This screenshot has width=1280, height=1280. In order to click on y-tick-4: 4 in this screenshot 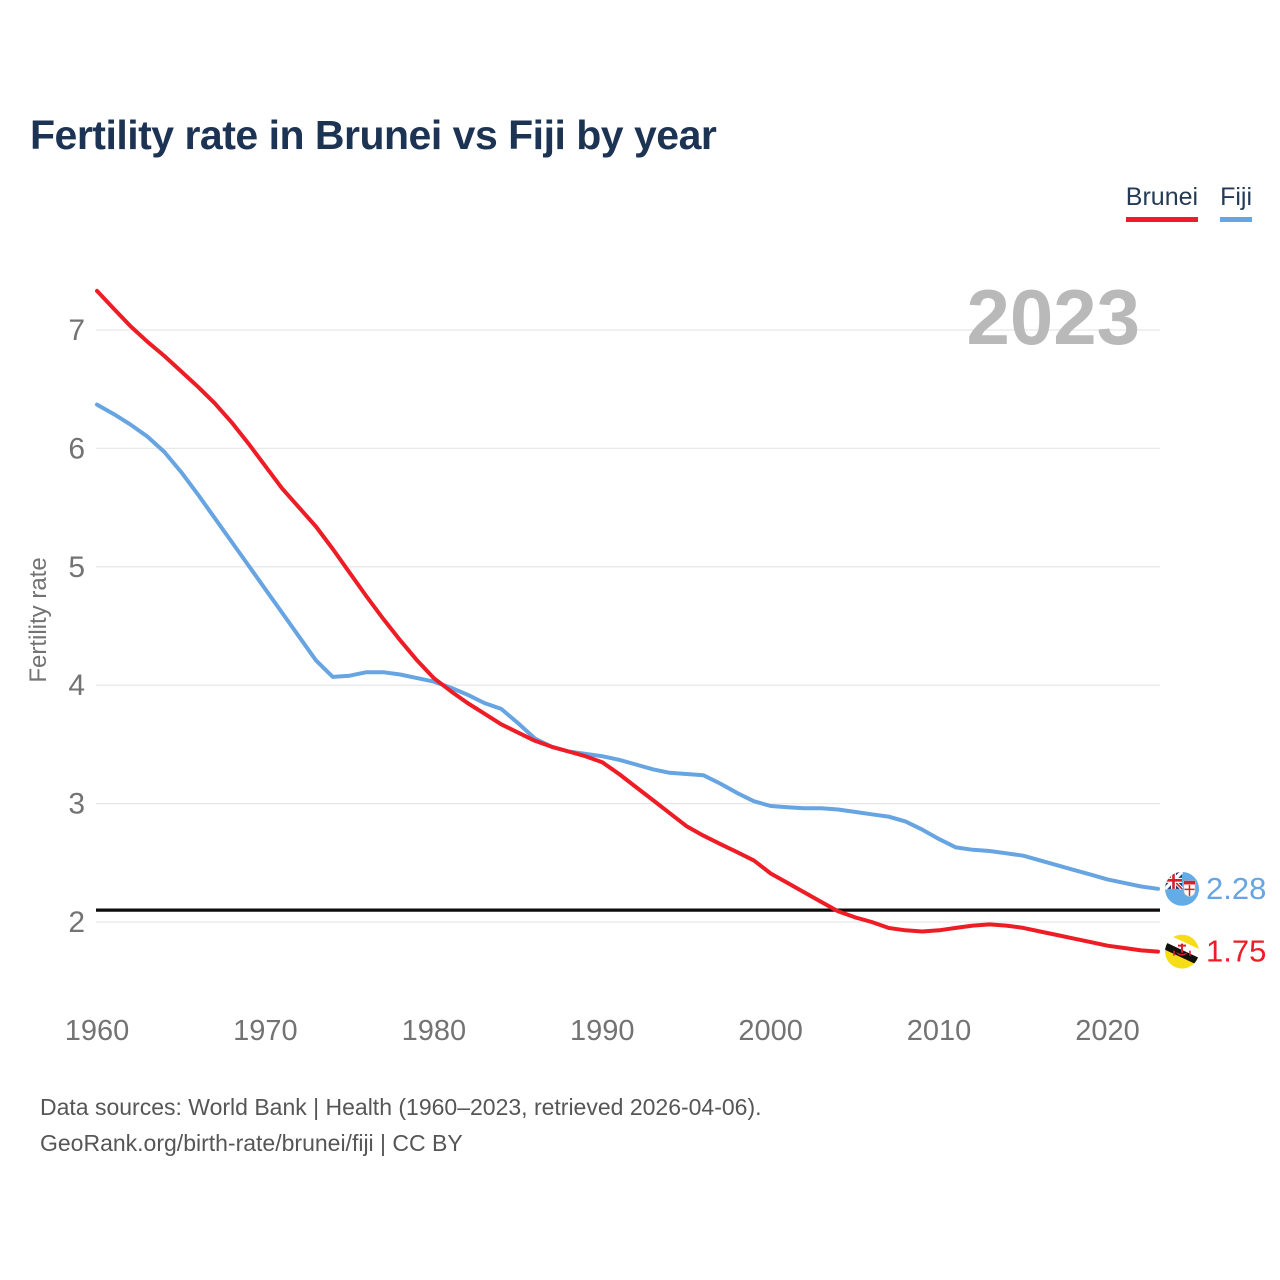, I will do `click(76, 685)`.